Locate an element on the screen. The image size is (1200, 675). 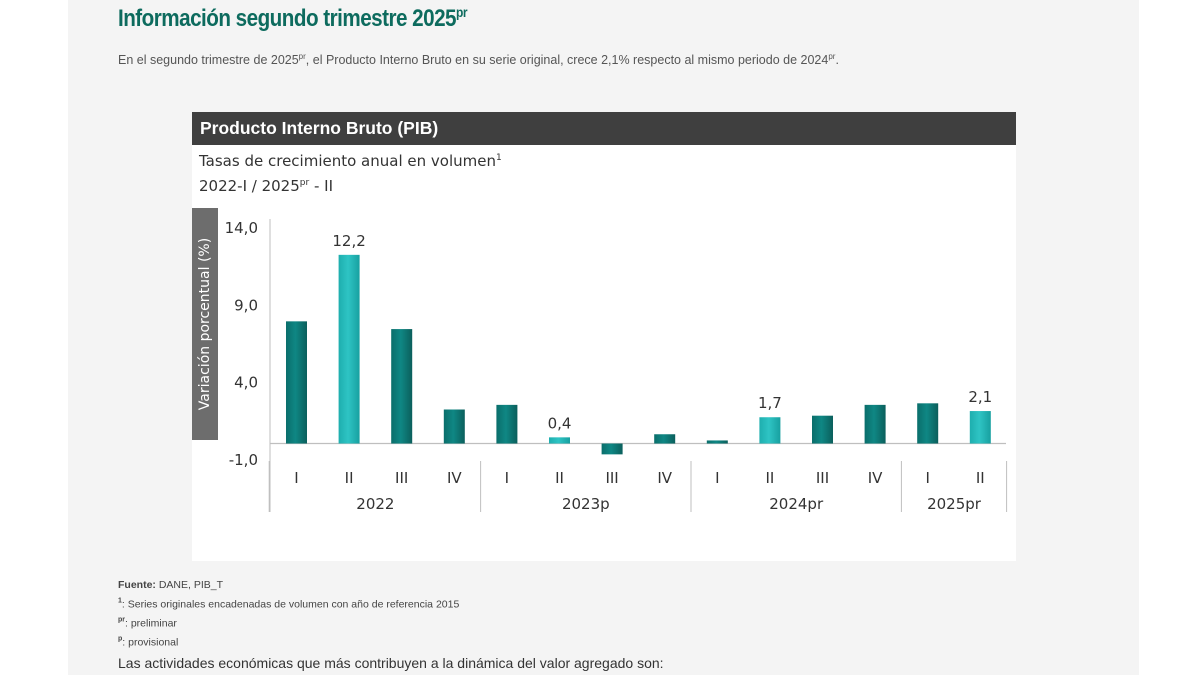
y-tick-label: 14,0 is located at coordinates (241, 228).